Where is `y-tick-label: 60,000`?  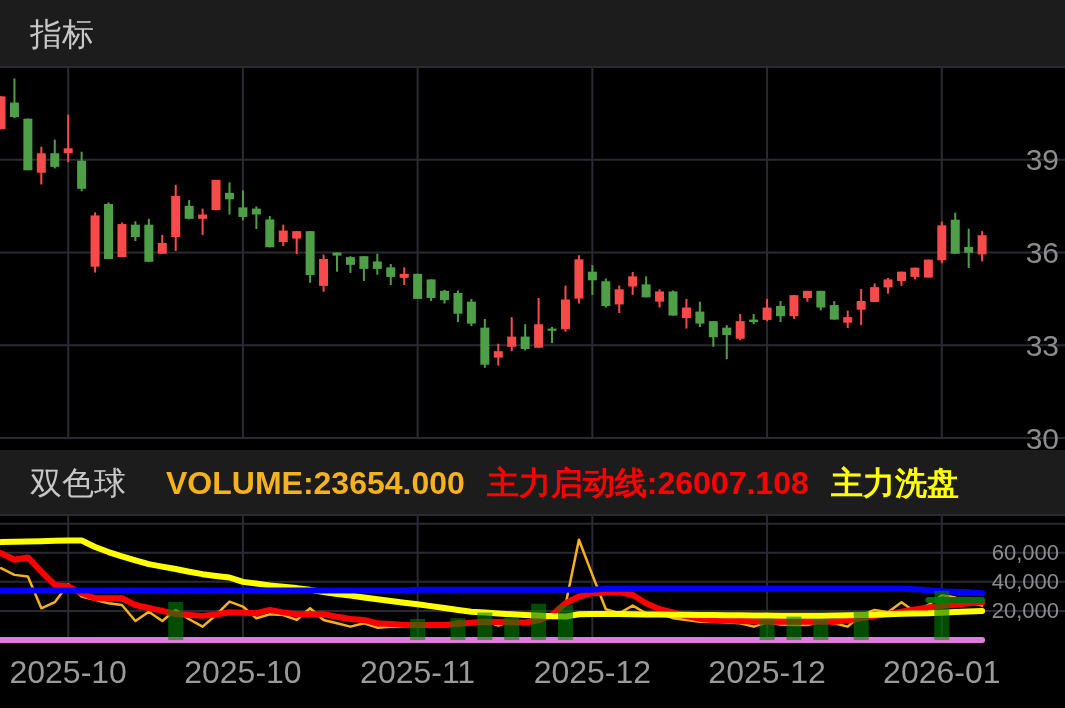
y-tick-label: 60,000 is located at coordinates (1025, 553).